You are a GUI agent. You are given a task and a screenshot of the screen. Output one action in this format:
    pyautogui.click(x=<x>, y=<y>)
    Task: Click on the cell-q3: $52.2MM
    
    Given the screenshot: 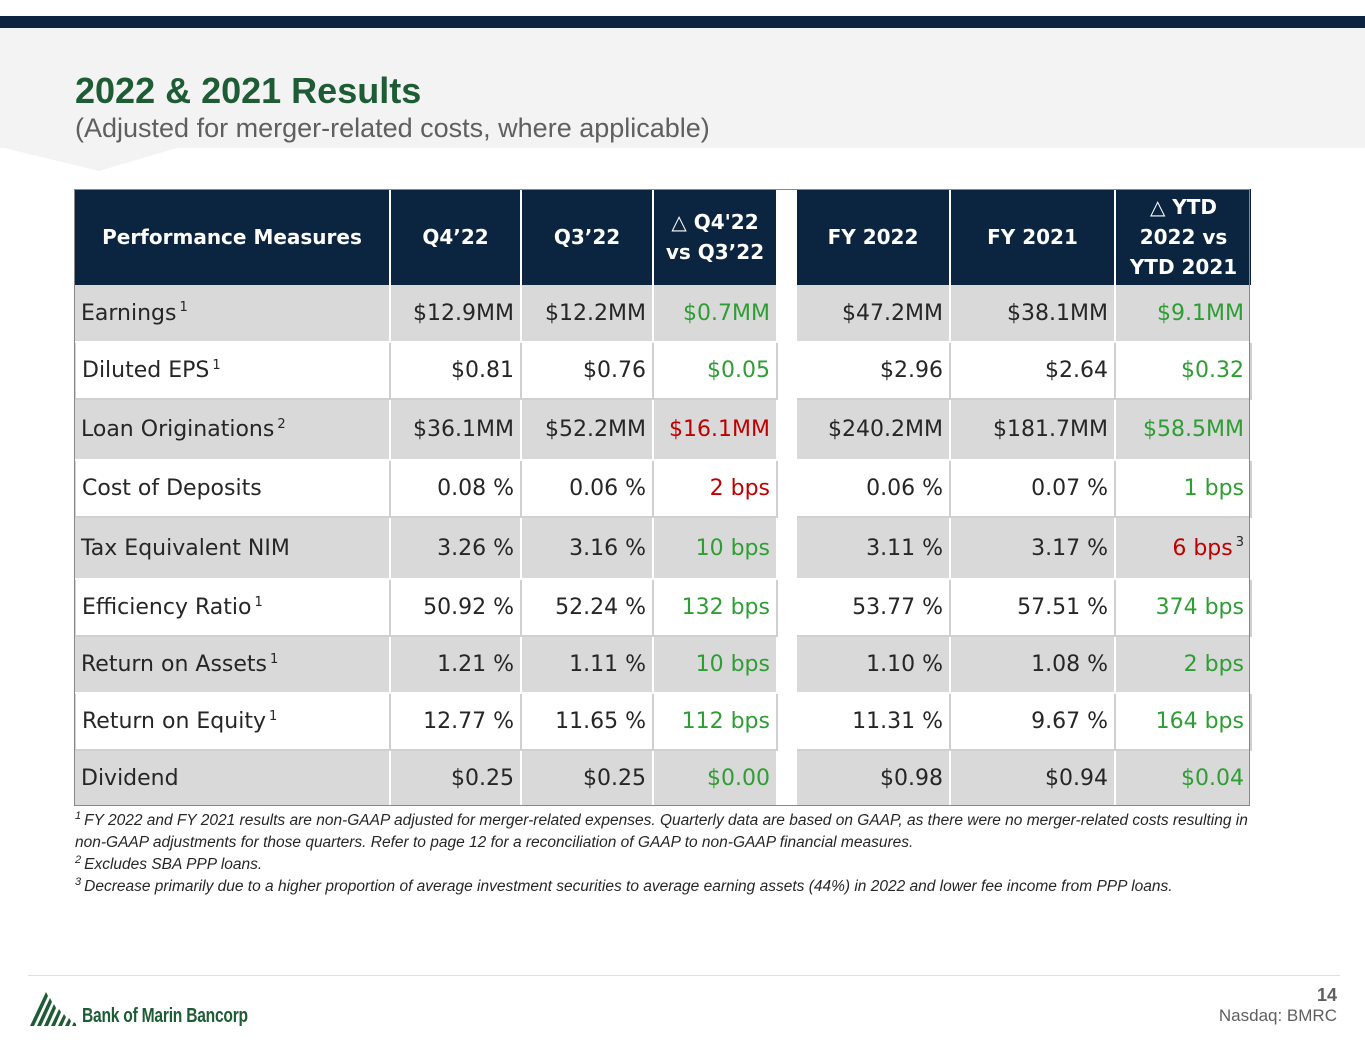 What is the action you would take?
    pyautogui.click(x=587, y=430)
    